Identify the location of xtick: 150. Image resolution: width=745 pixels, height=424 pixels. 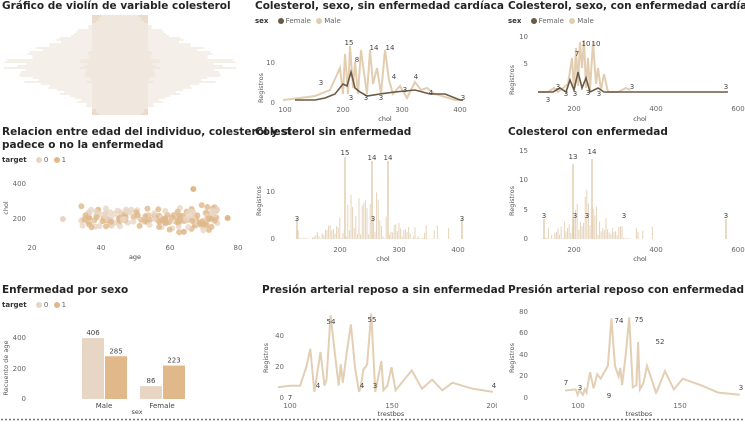
(391, 406).